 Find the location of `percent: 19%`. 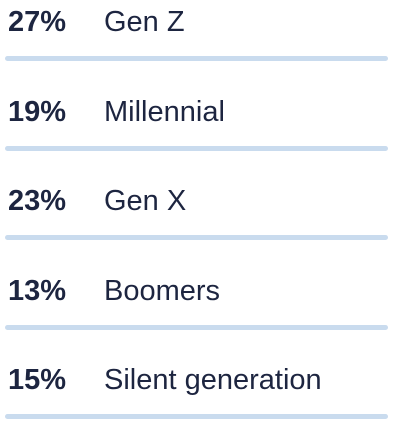

percent: 19% is located at coordinates (37, 111).